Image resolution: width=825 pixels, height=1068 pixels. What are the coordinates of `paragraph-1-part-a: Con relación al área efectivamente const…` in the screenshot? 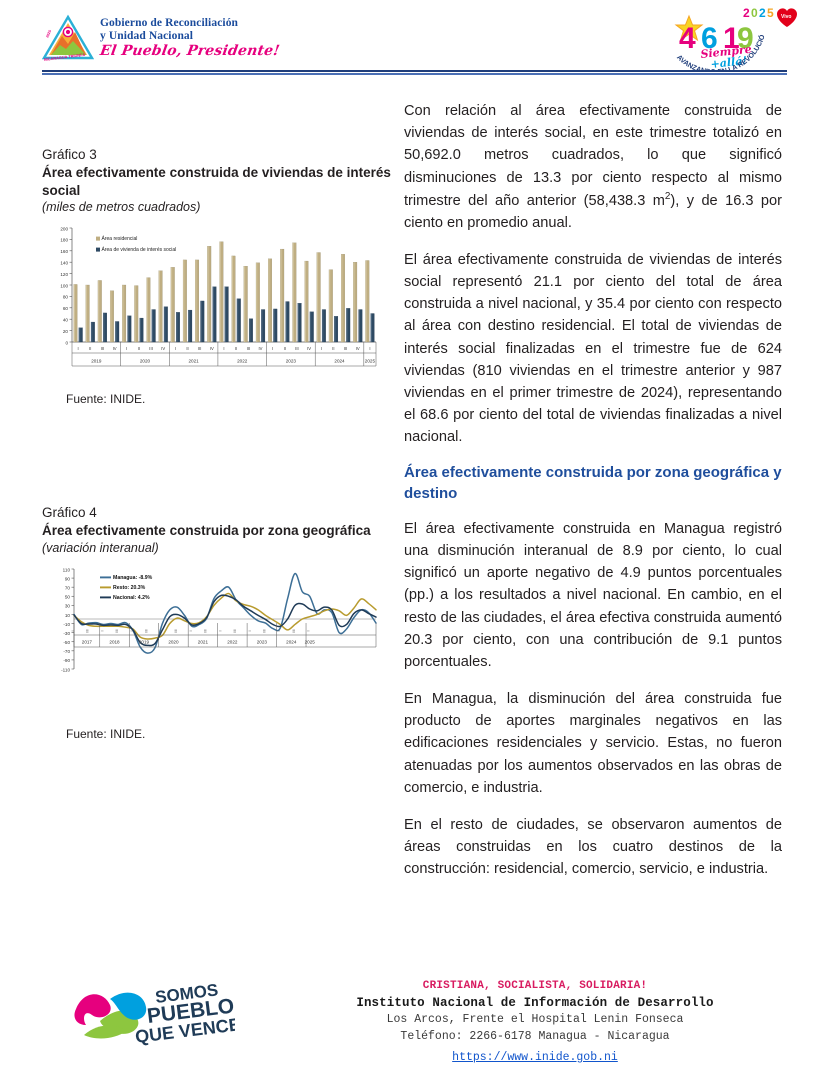 It's located at (593, 156).